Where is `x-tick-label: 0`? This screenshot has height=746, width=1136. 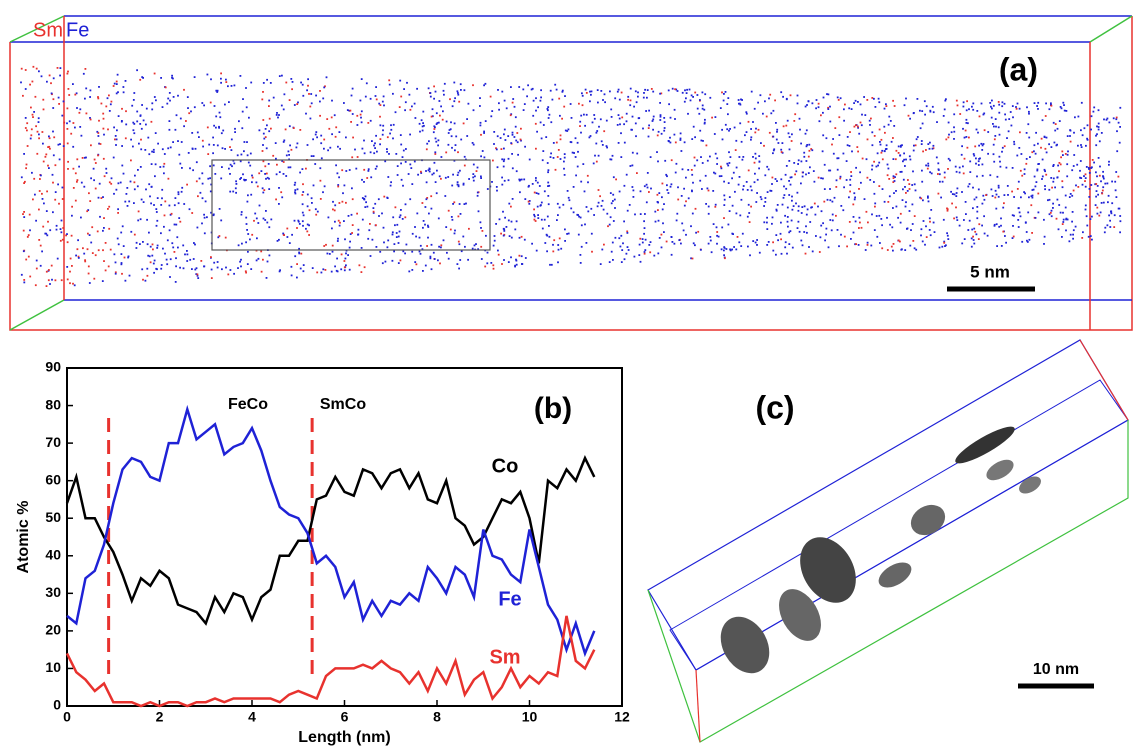
x-tick-label: 0 is located at coordinates (67, 717).